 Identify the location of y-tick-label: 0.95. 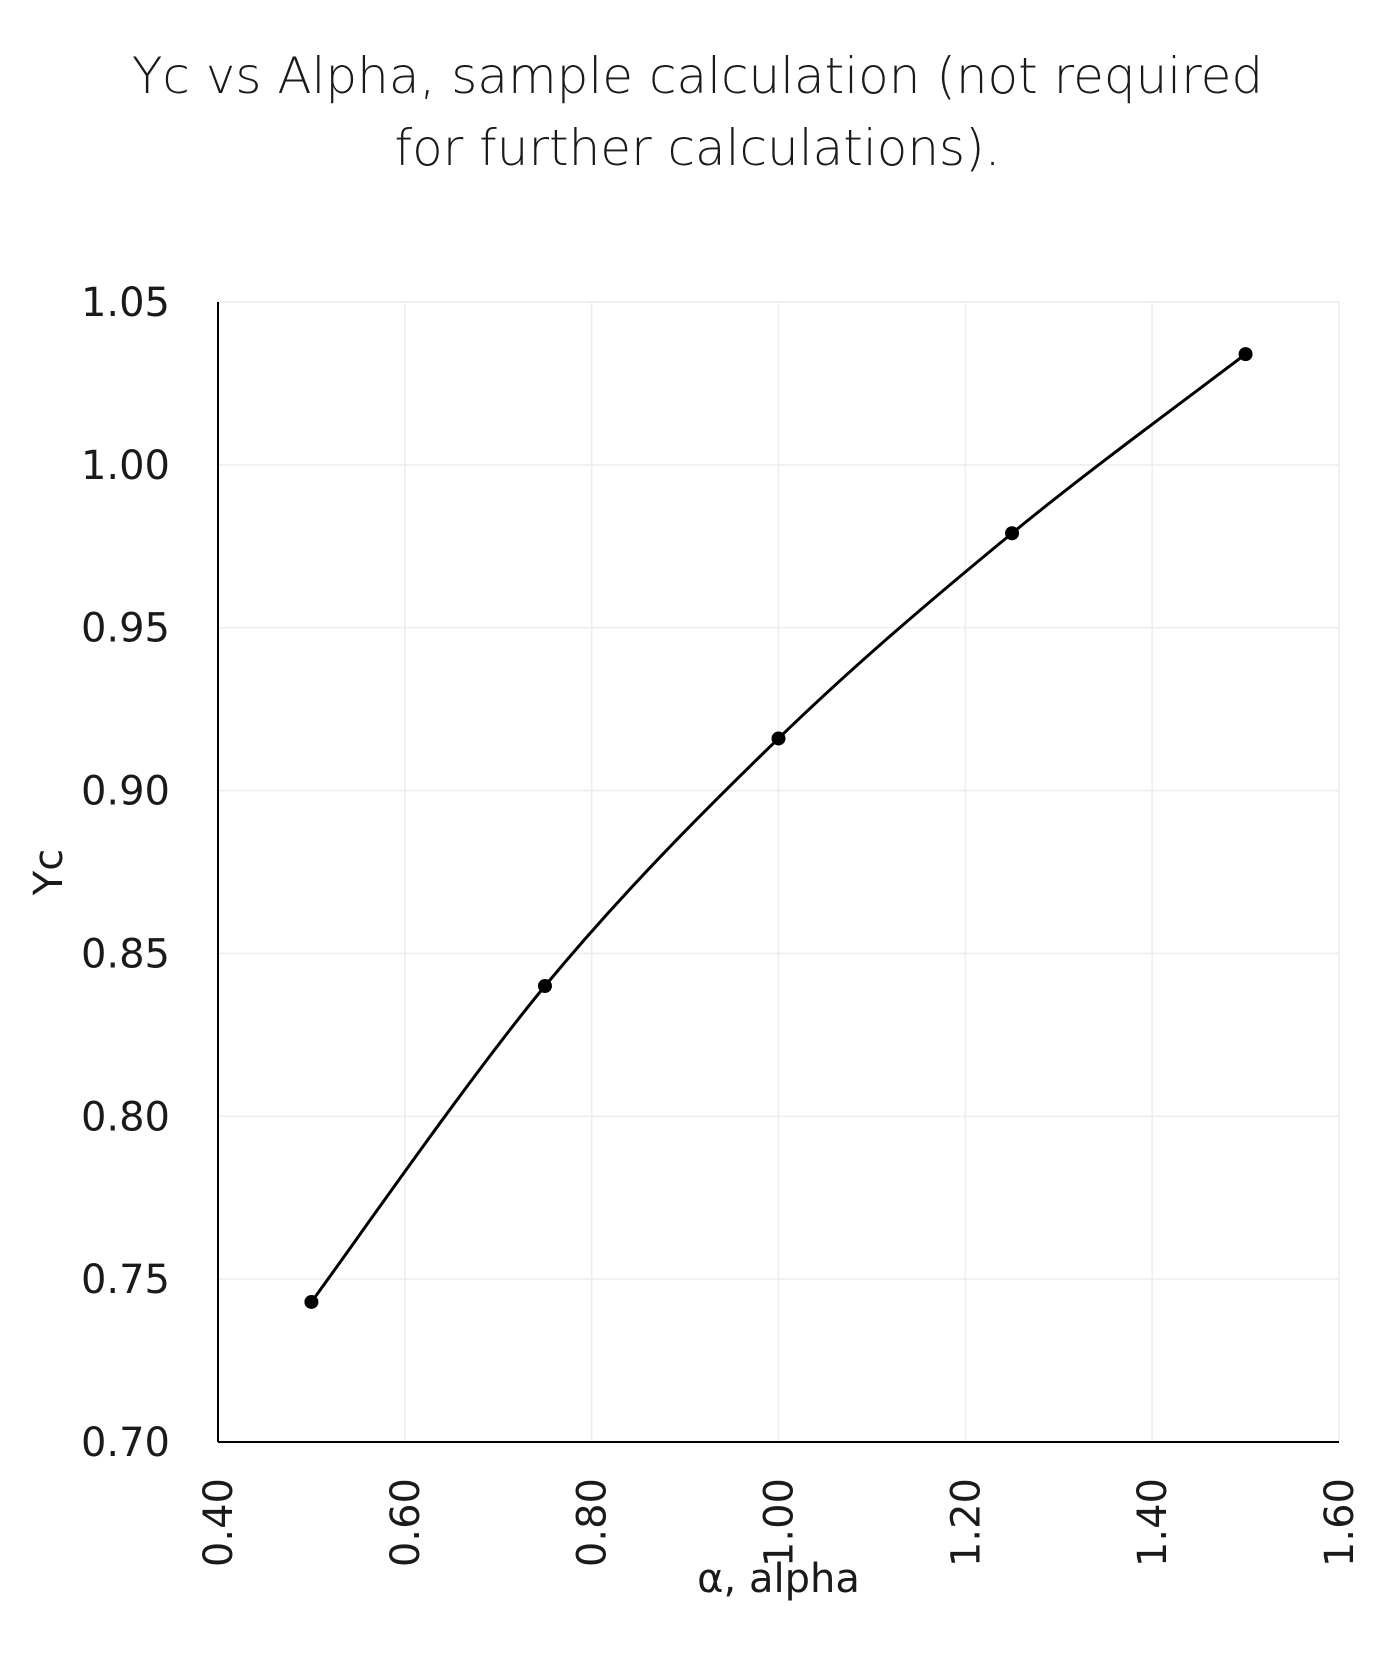
(125, 629).